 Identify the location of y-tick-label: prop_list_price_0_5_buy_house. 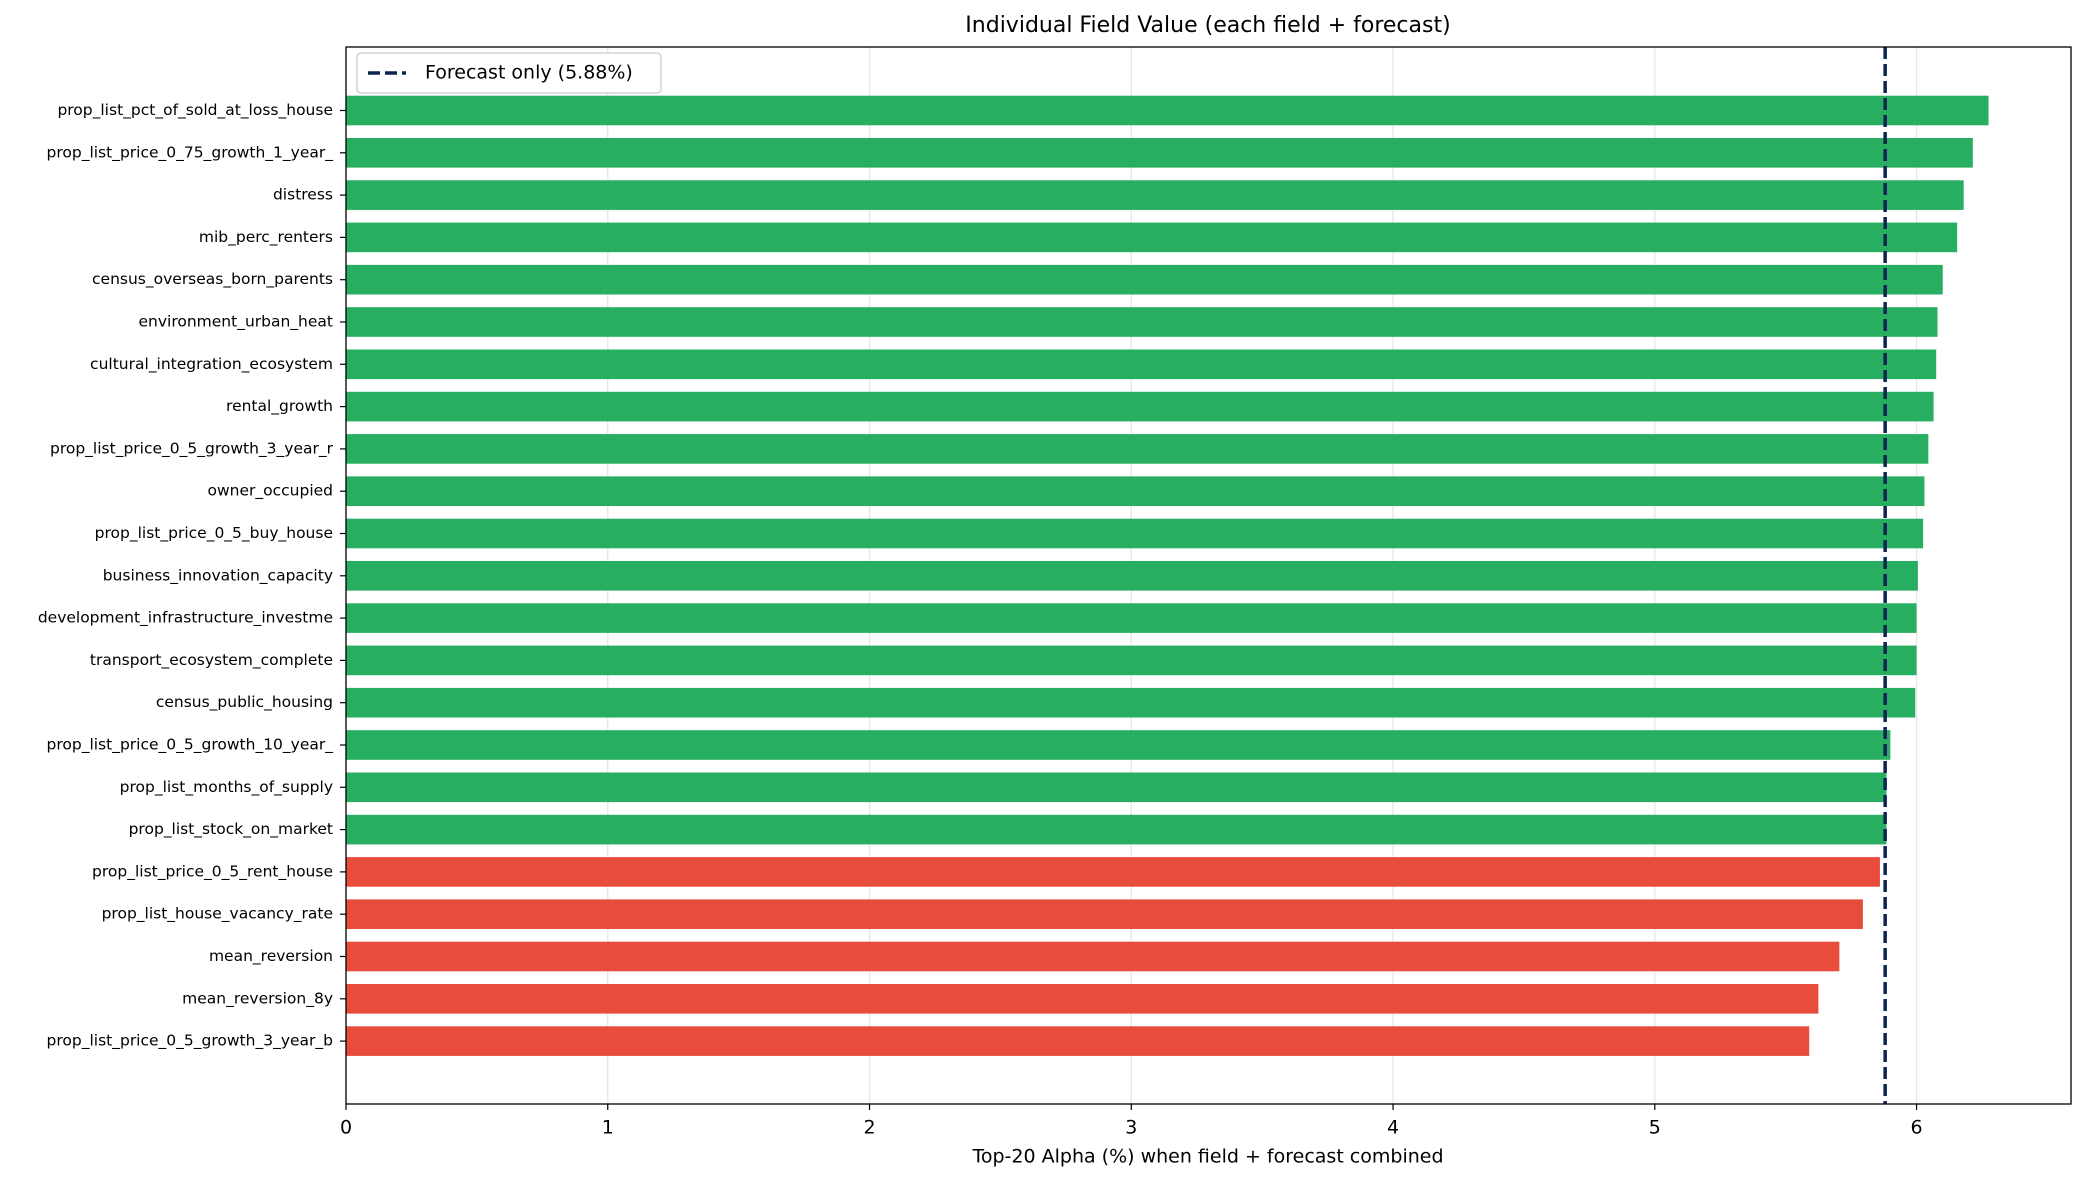
(214, 533).